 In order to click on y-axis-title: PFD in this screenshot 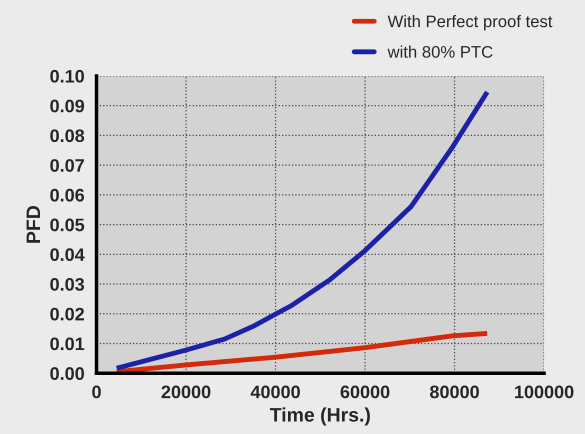, I will do `click(33, 224)`.